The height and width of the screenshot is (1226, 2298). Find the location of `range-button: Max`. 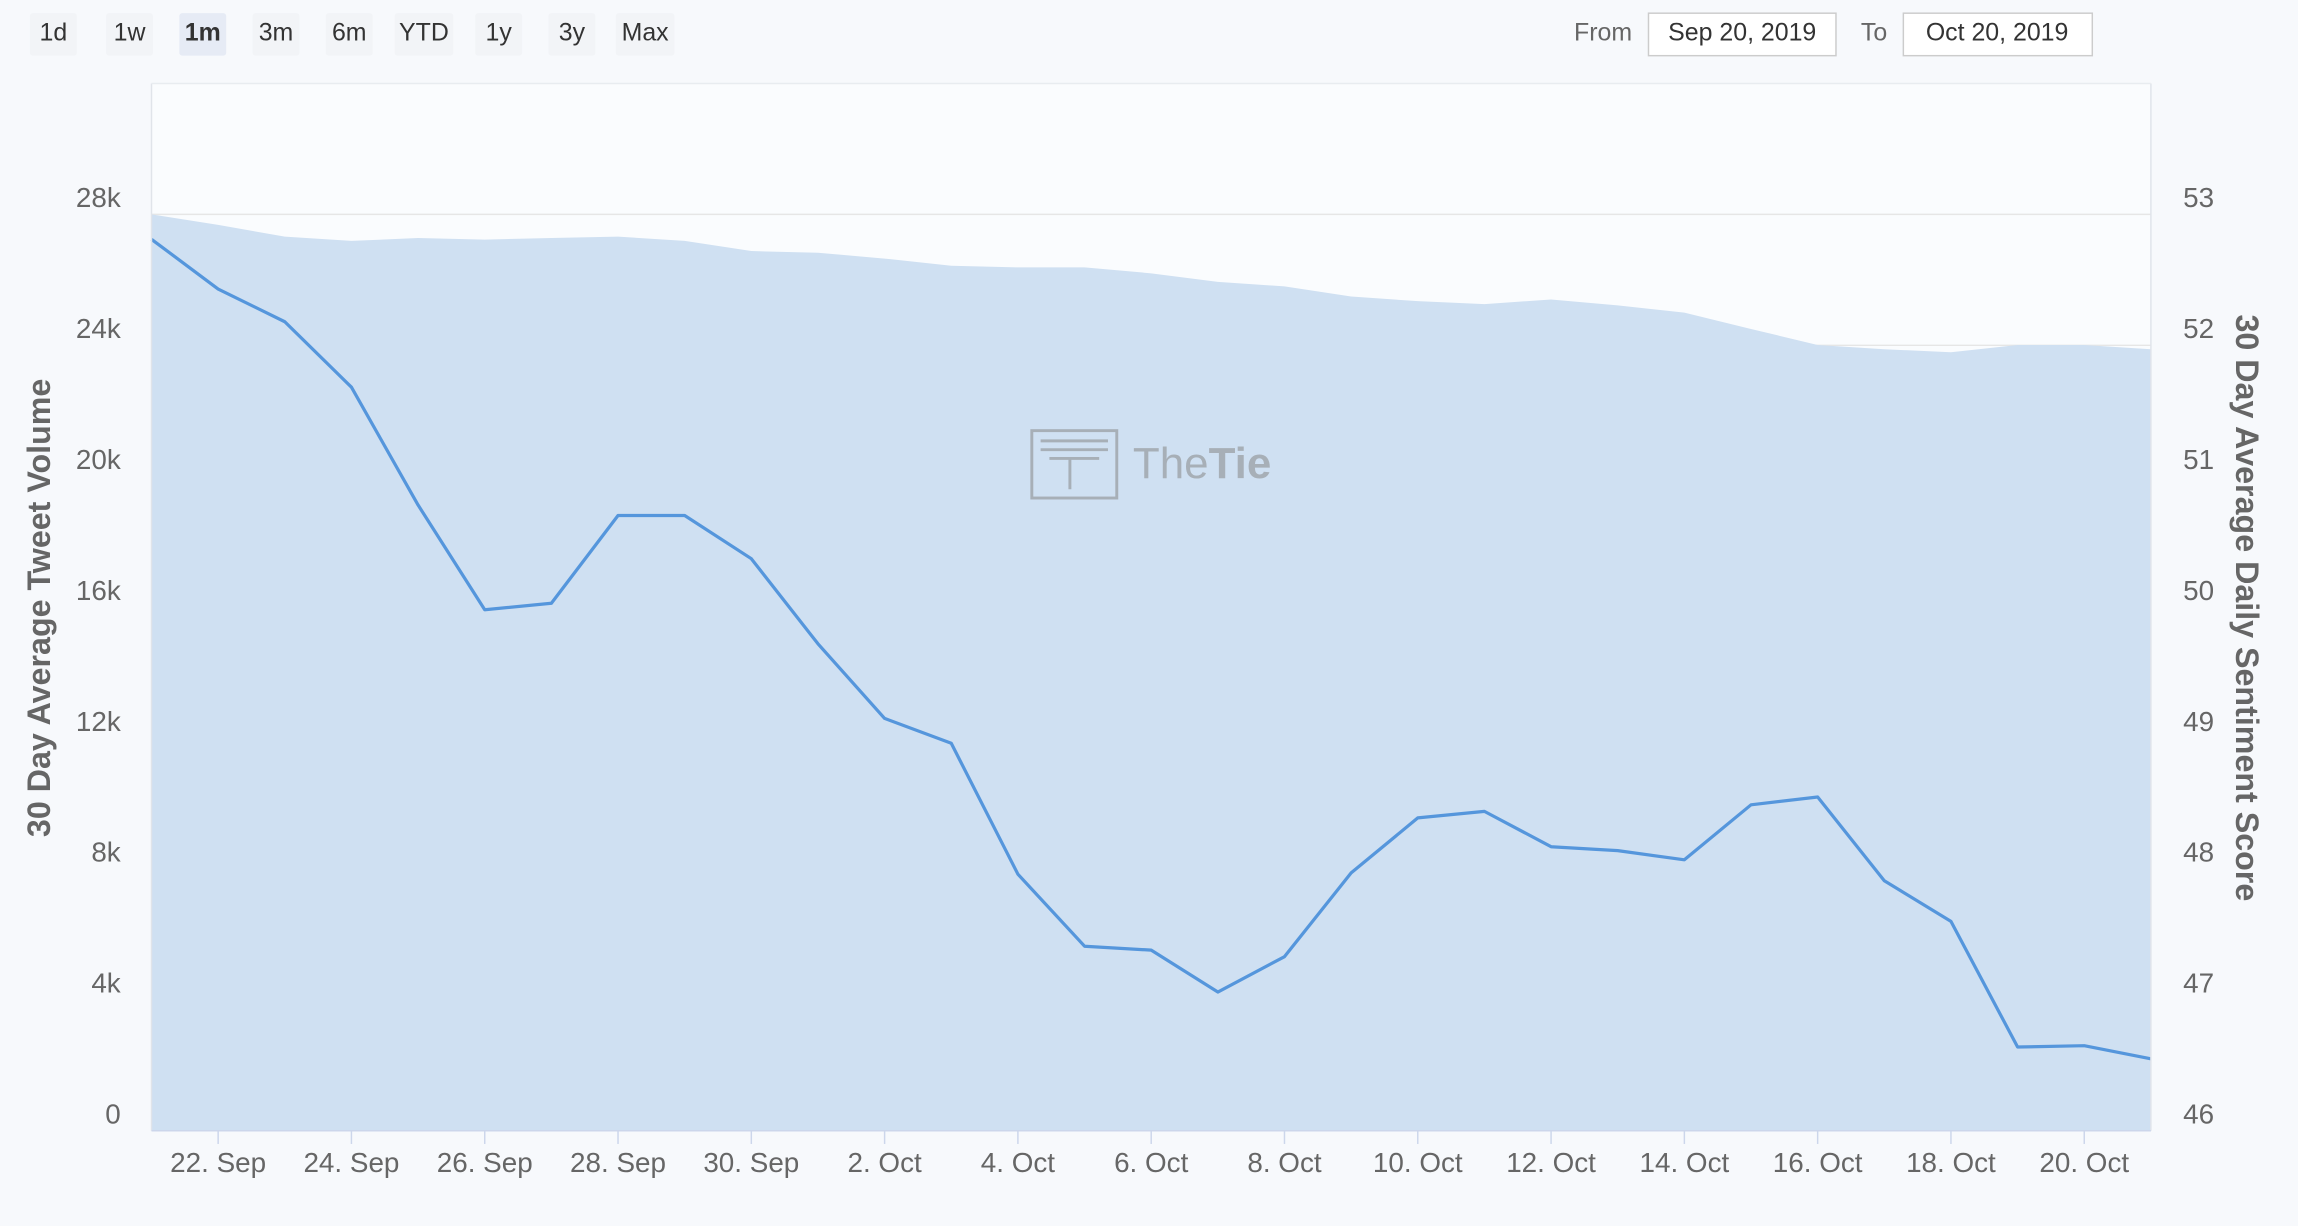

range-button: Max is located at coordinates (645, 34).